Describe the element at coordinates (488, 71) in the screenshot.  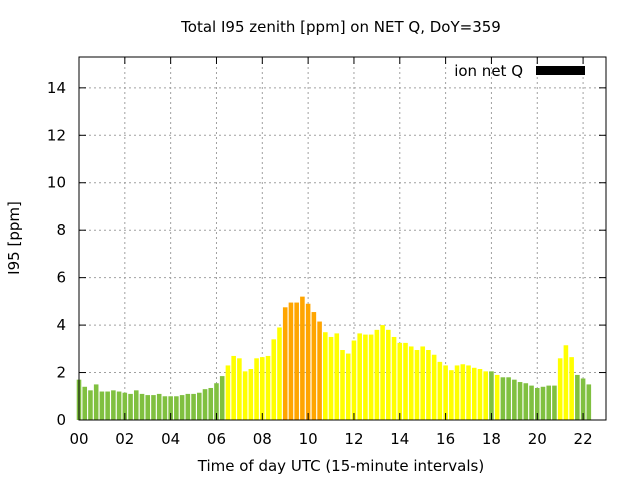
I see `legend-label: ion net Q` at that location.